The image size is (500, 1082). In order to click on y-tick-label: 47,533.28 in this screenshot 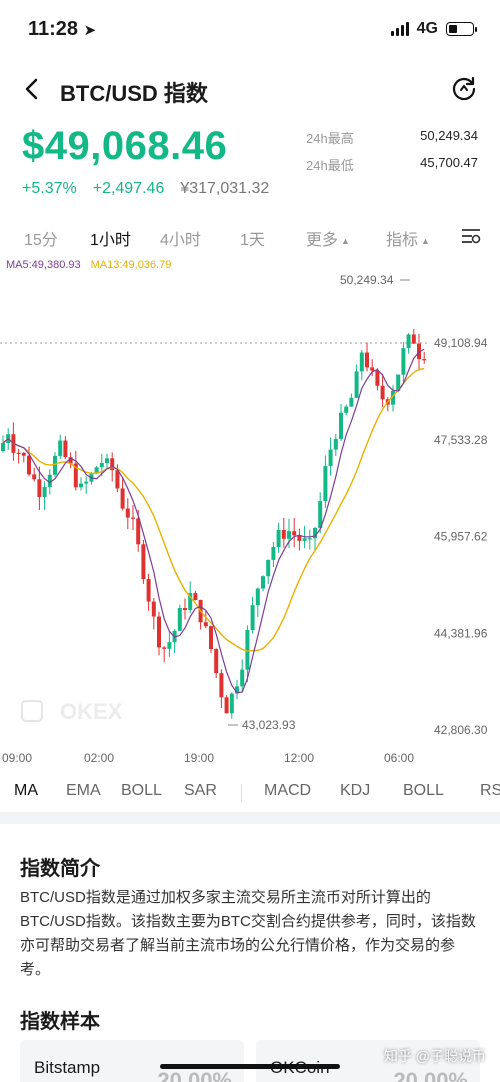, I will do `click(461, 440)`.